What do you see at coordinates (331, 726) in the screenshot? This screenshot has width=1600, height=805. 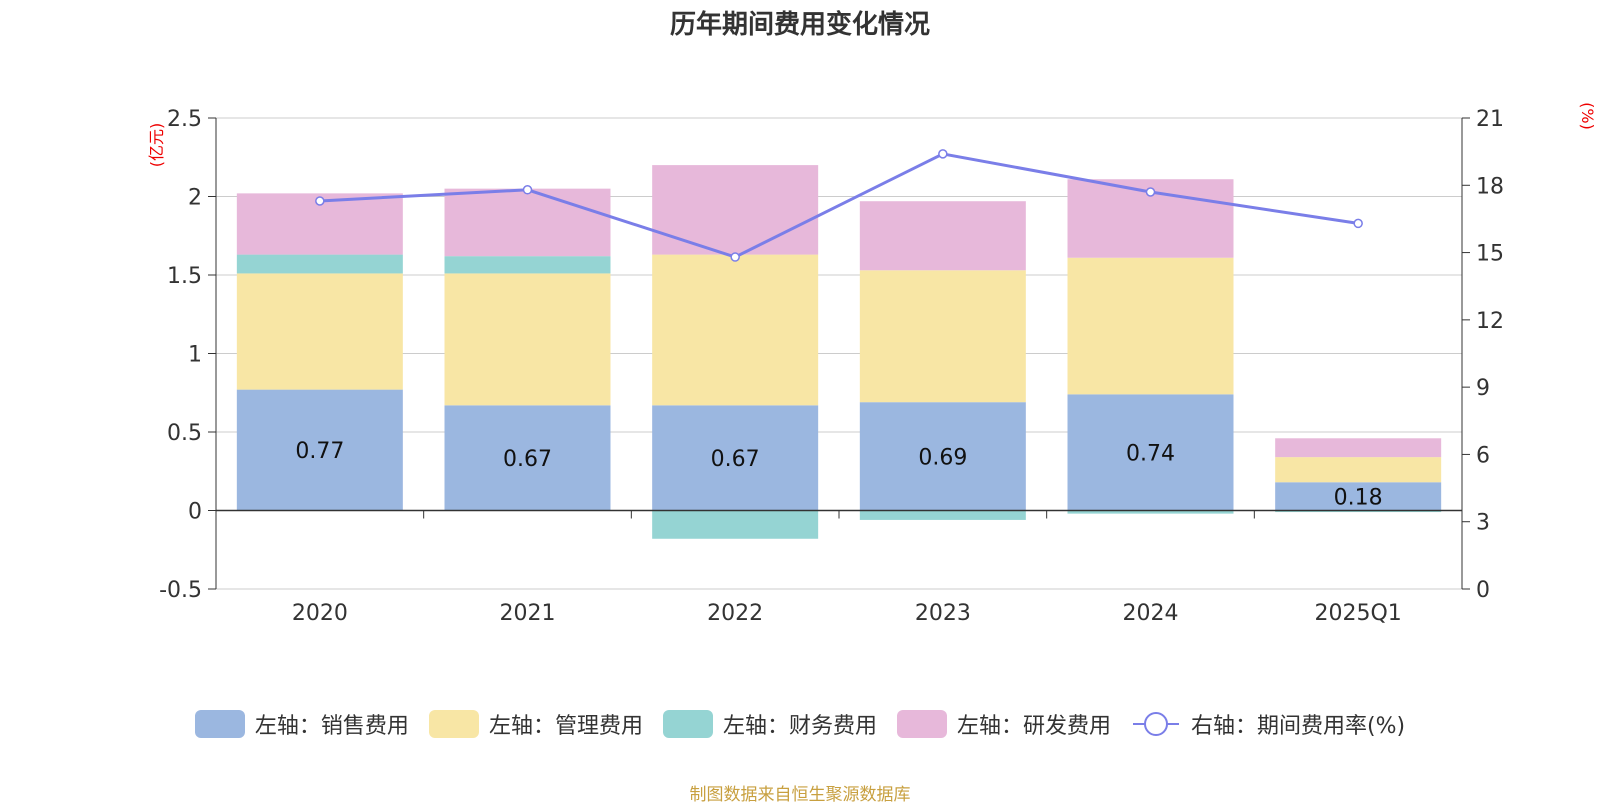 I see `legend-label: 左轴：销售费用` at bounding box center [331, 726].